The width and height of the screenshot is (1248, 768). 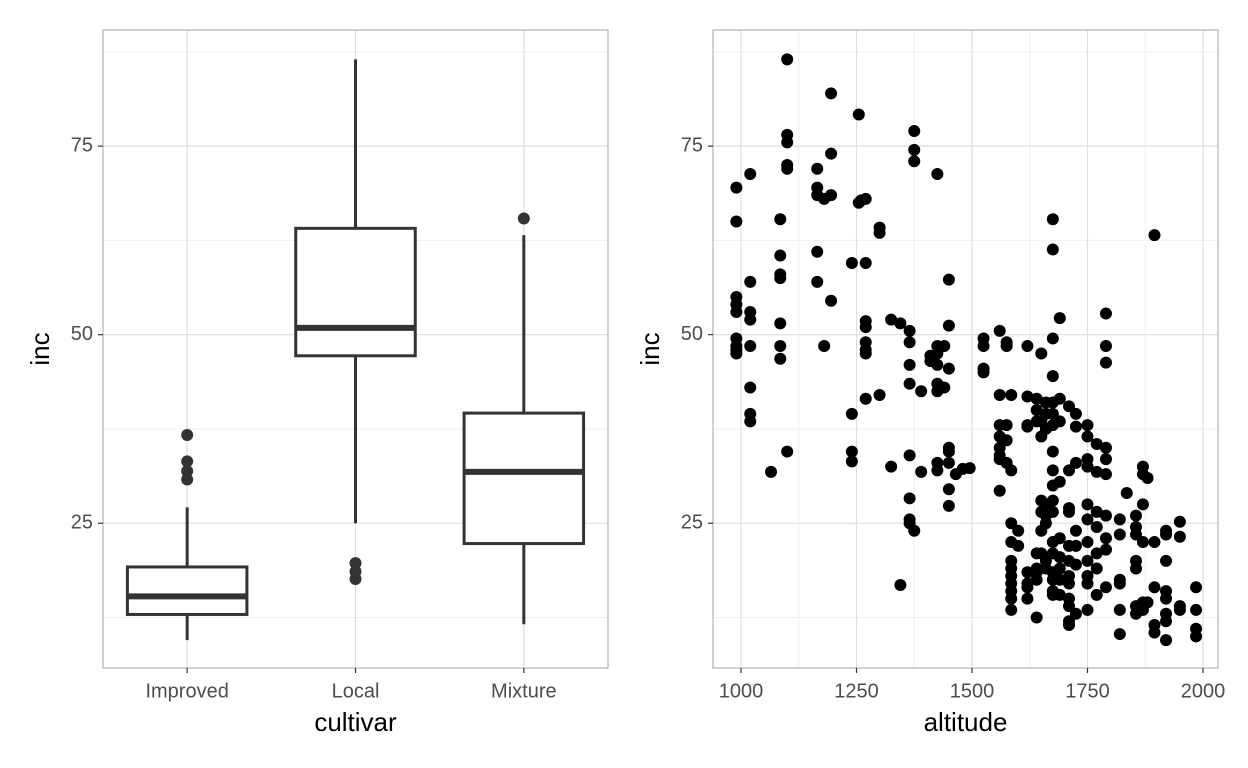 I want to click on x-tick-label: Mixture, so click(x=524, y=691).